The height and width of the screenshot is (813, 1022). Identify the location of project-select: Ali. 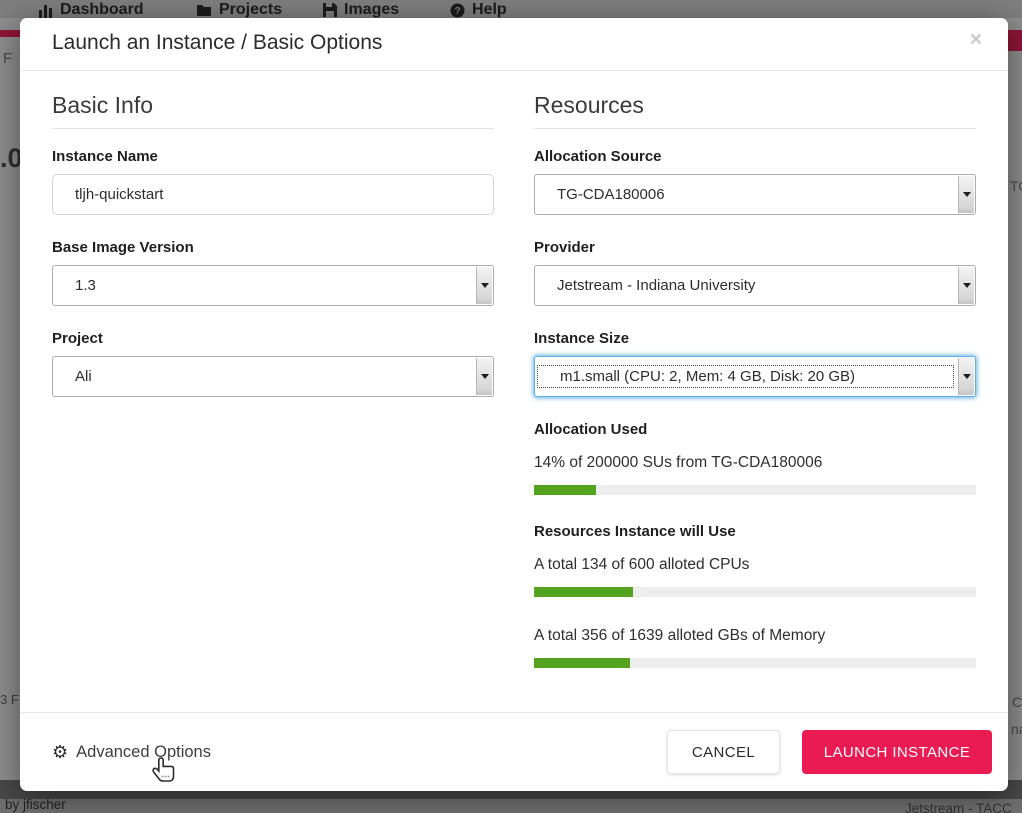
(273, 376).